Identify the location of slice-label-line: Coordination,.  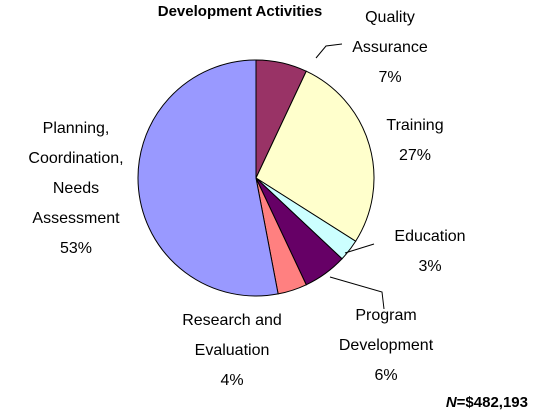
(75, 158).